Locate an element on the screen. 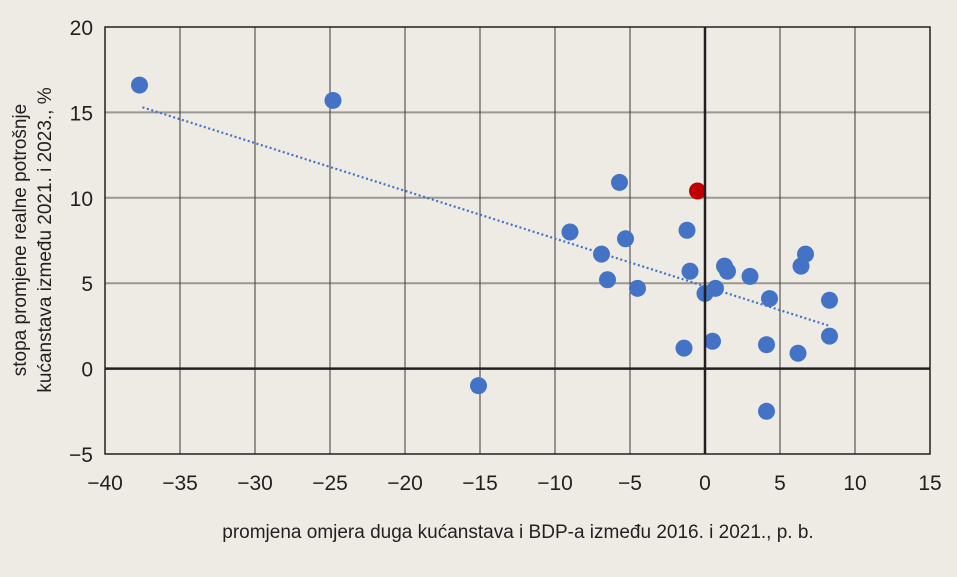  x-tick-label: −25 is located at coordinates (330, 483).